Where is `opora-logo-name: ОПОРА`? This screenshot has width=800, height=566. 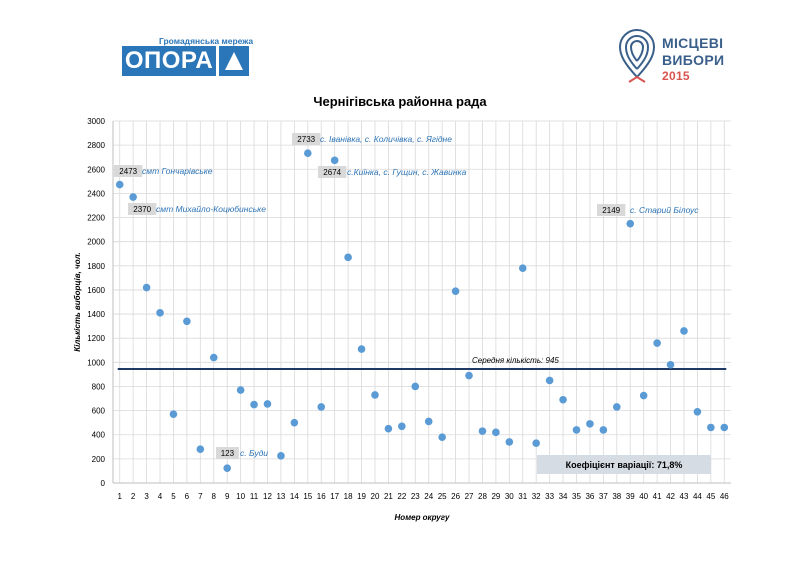
opora-logo-name: ОПОРА is located at coordinates (169, 60).